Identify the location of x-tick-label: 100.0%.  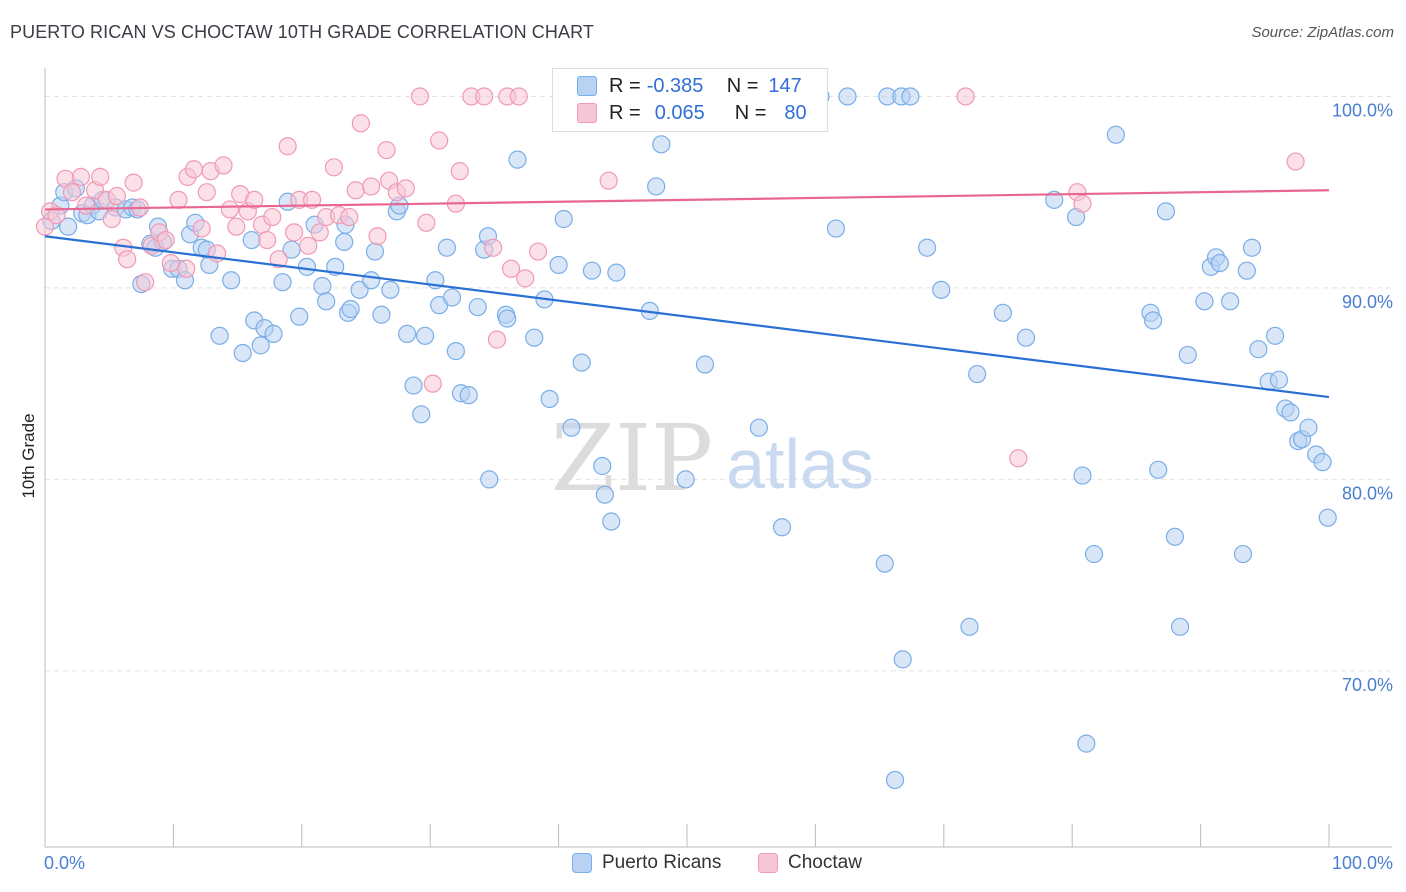
(1362, 863).